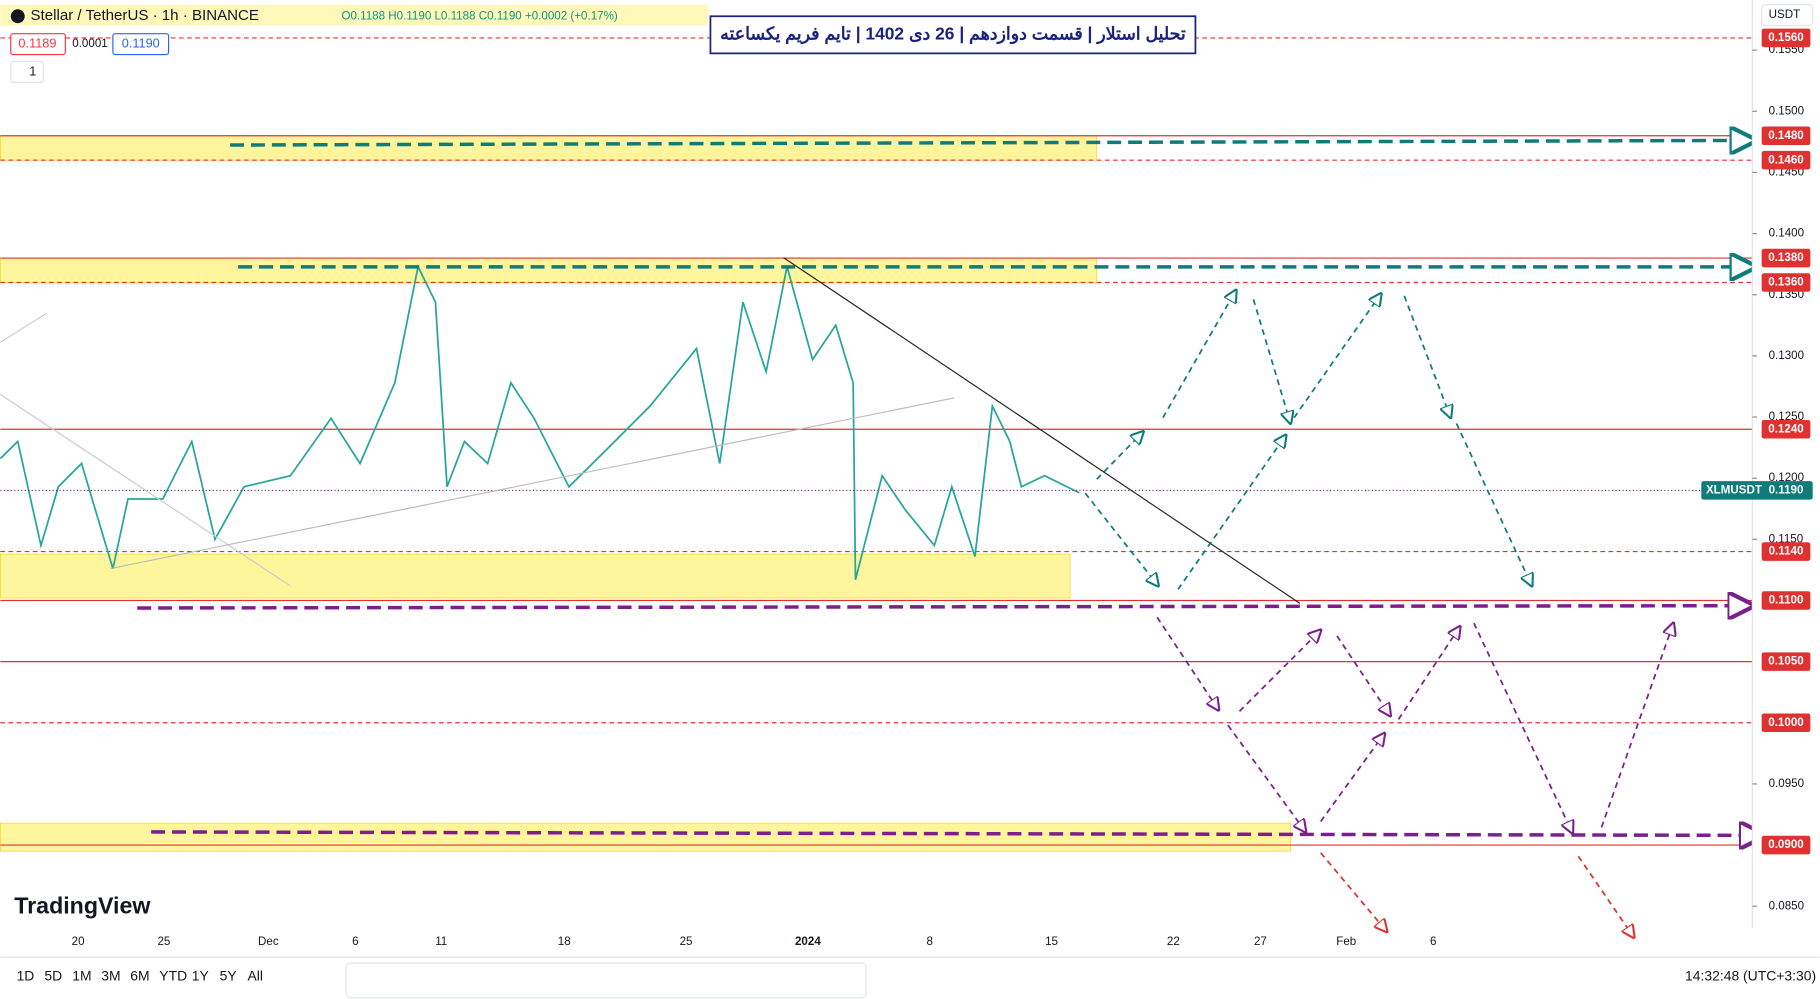  I want to click on y-tick-label: 0.0950, so click(1786, 783).